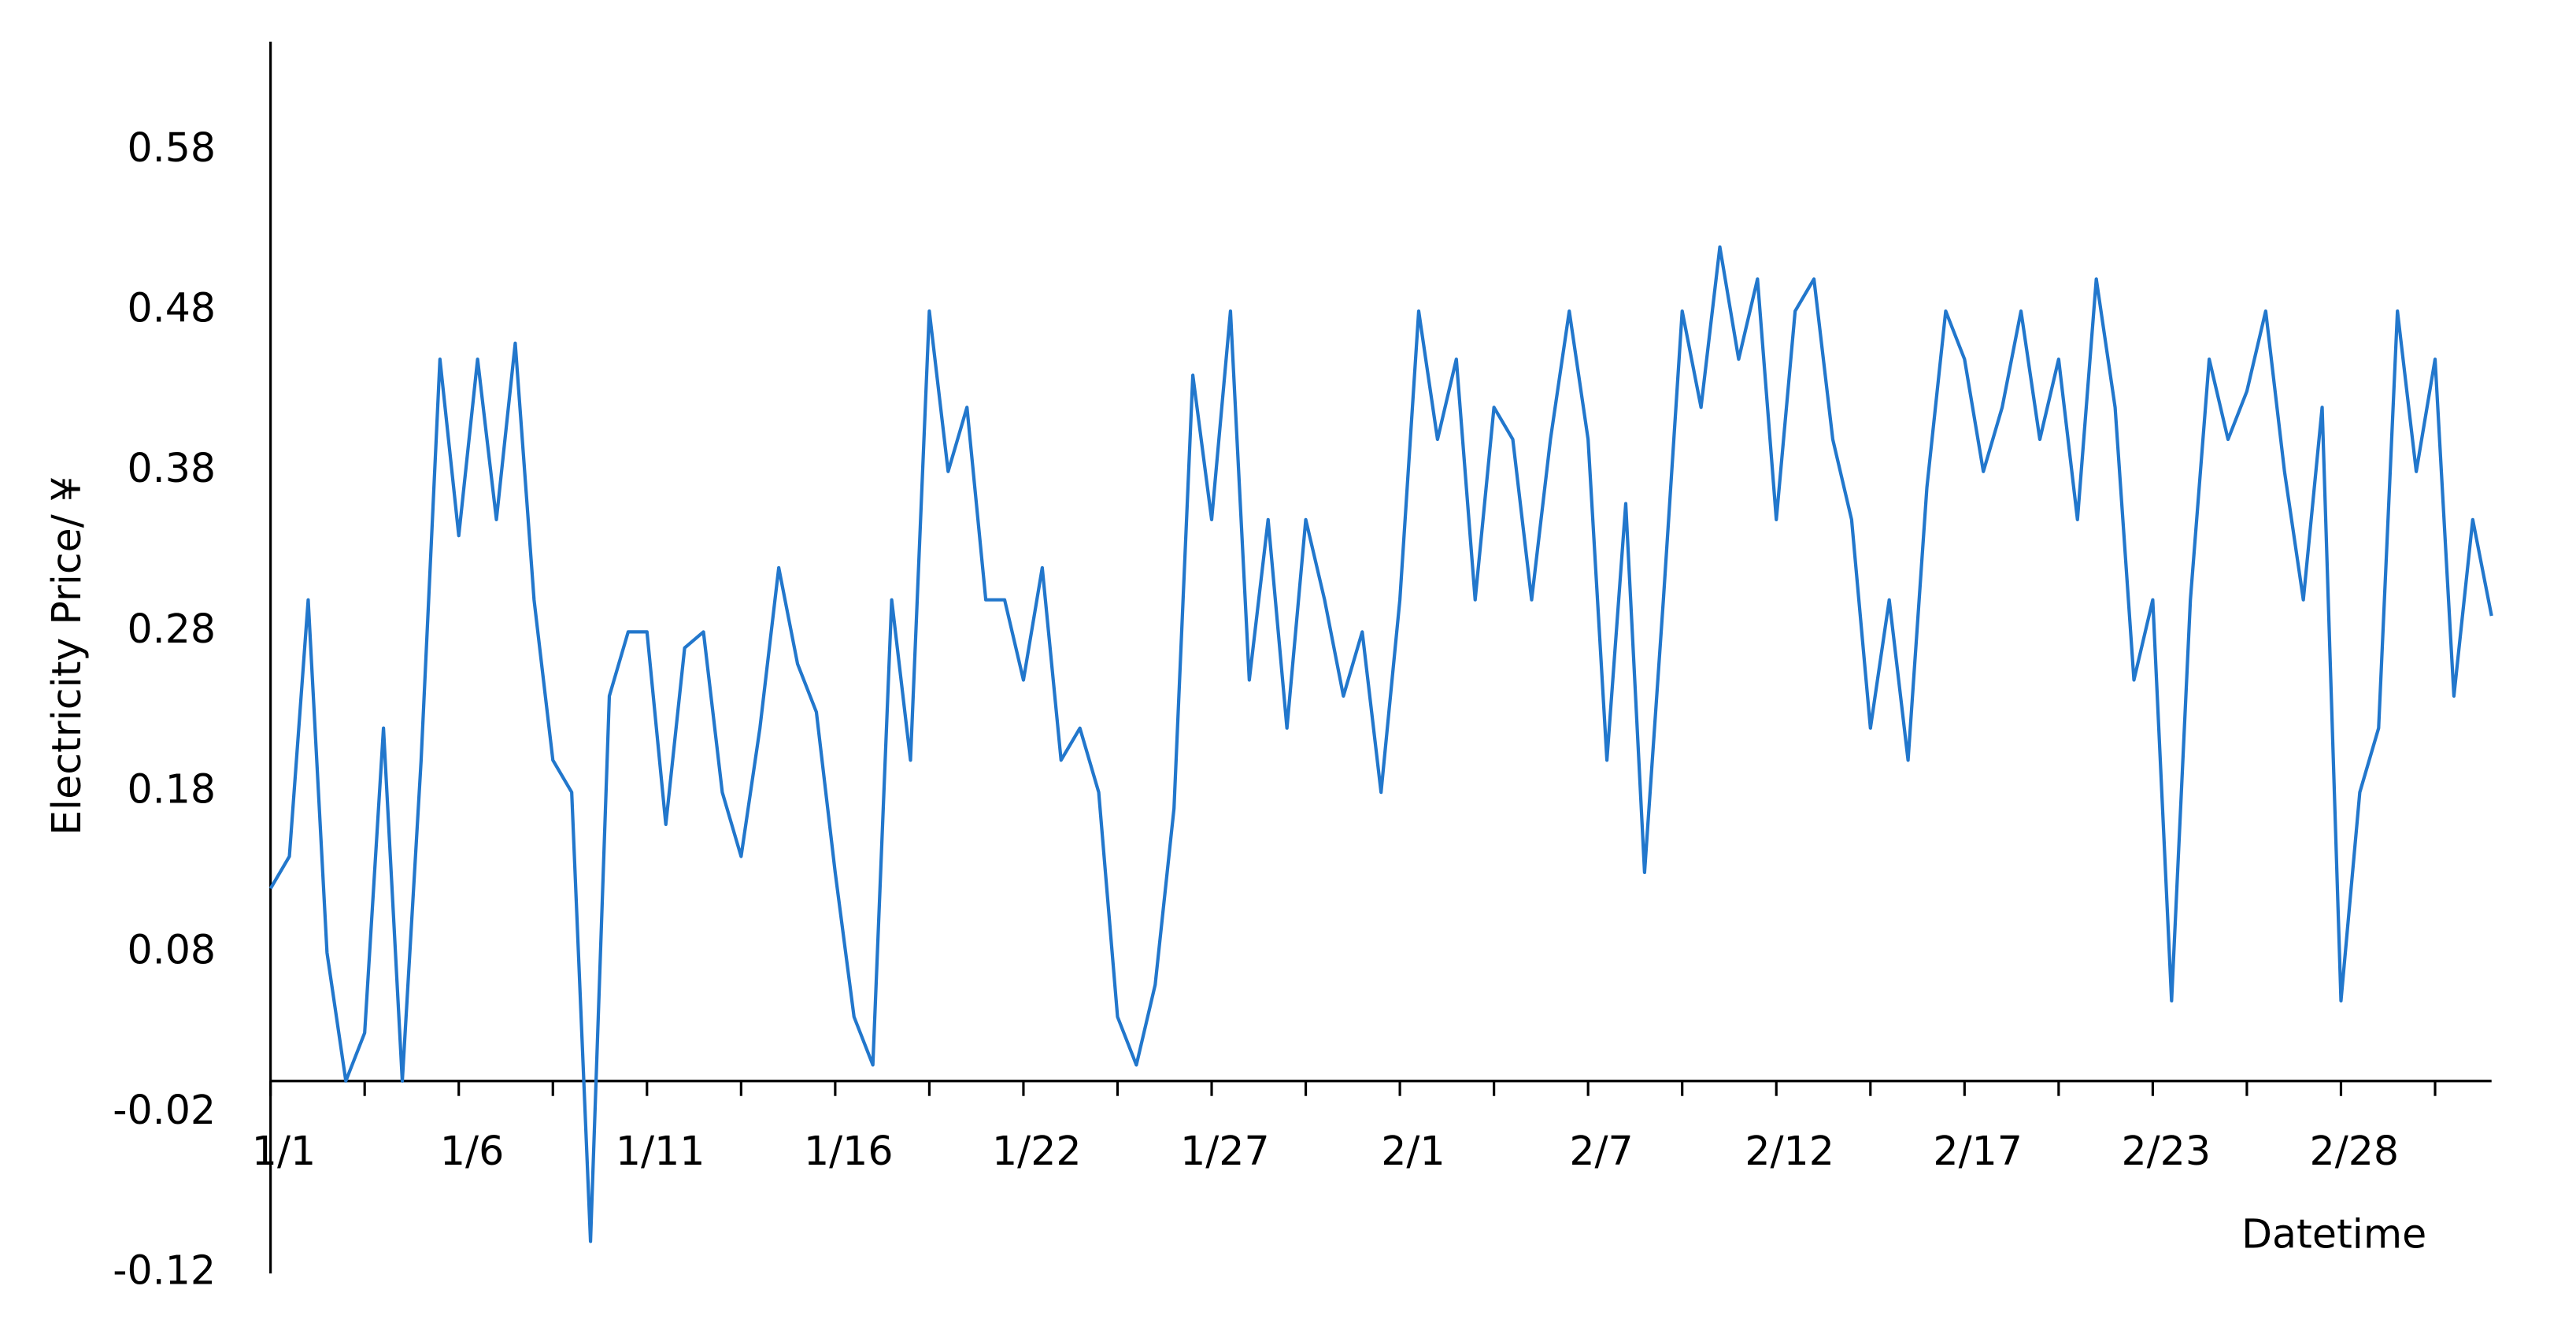 The height and width of the screenshot is (1334, 2576). What do you see at coordinates (164, 1110) in the screenshot?
I see `y-tick-label: -0.02` at bounding box center [164, 1110].